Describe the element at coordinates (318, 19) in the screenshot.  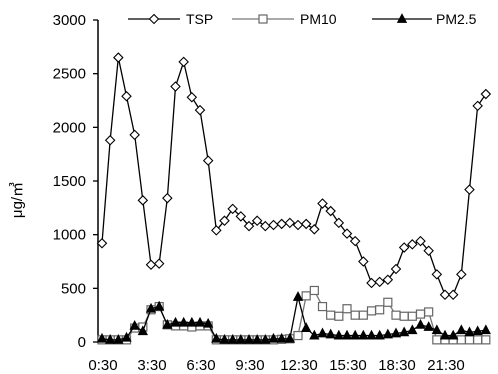
I see `legend-label: PM10` at that location.